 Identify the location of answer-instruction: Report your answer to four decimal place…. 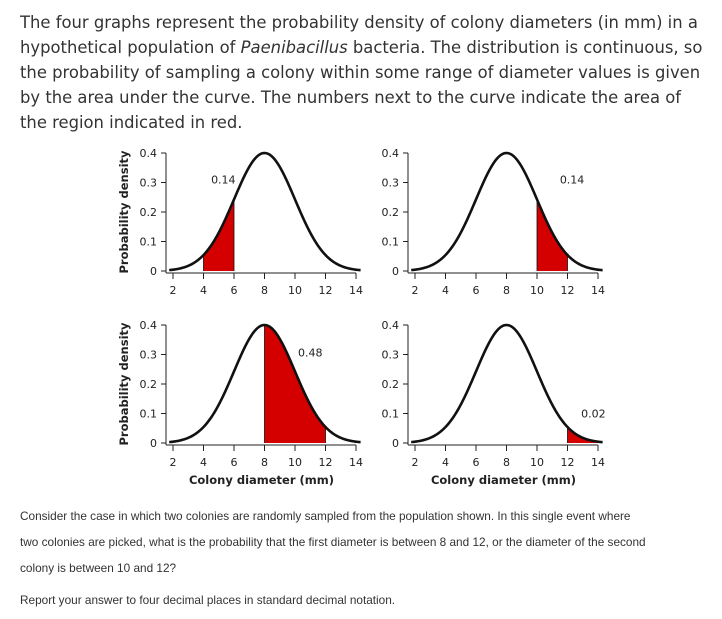
(208, 600).